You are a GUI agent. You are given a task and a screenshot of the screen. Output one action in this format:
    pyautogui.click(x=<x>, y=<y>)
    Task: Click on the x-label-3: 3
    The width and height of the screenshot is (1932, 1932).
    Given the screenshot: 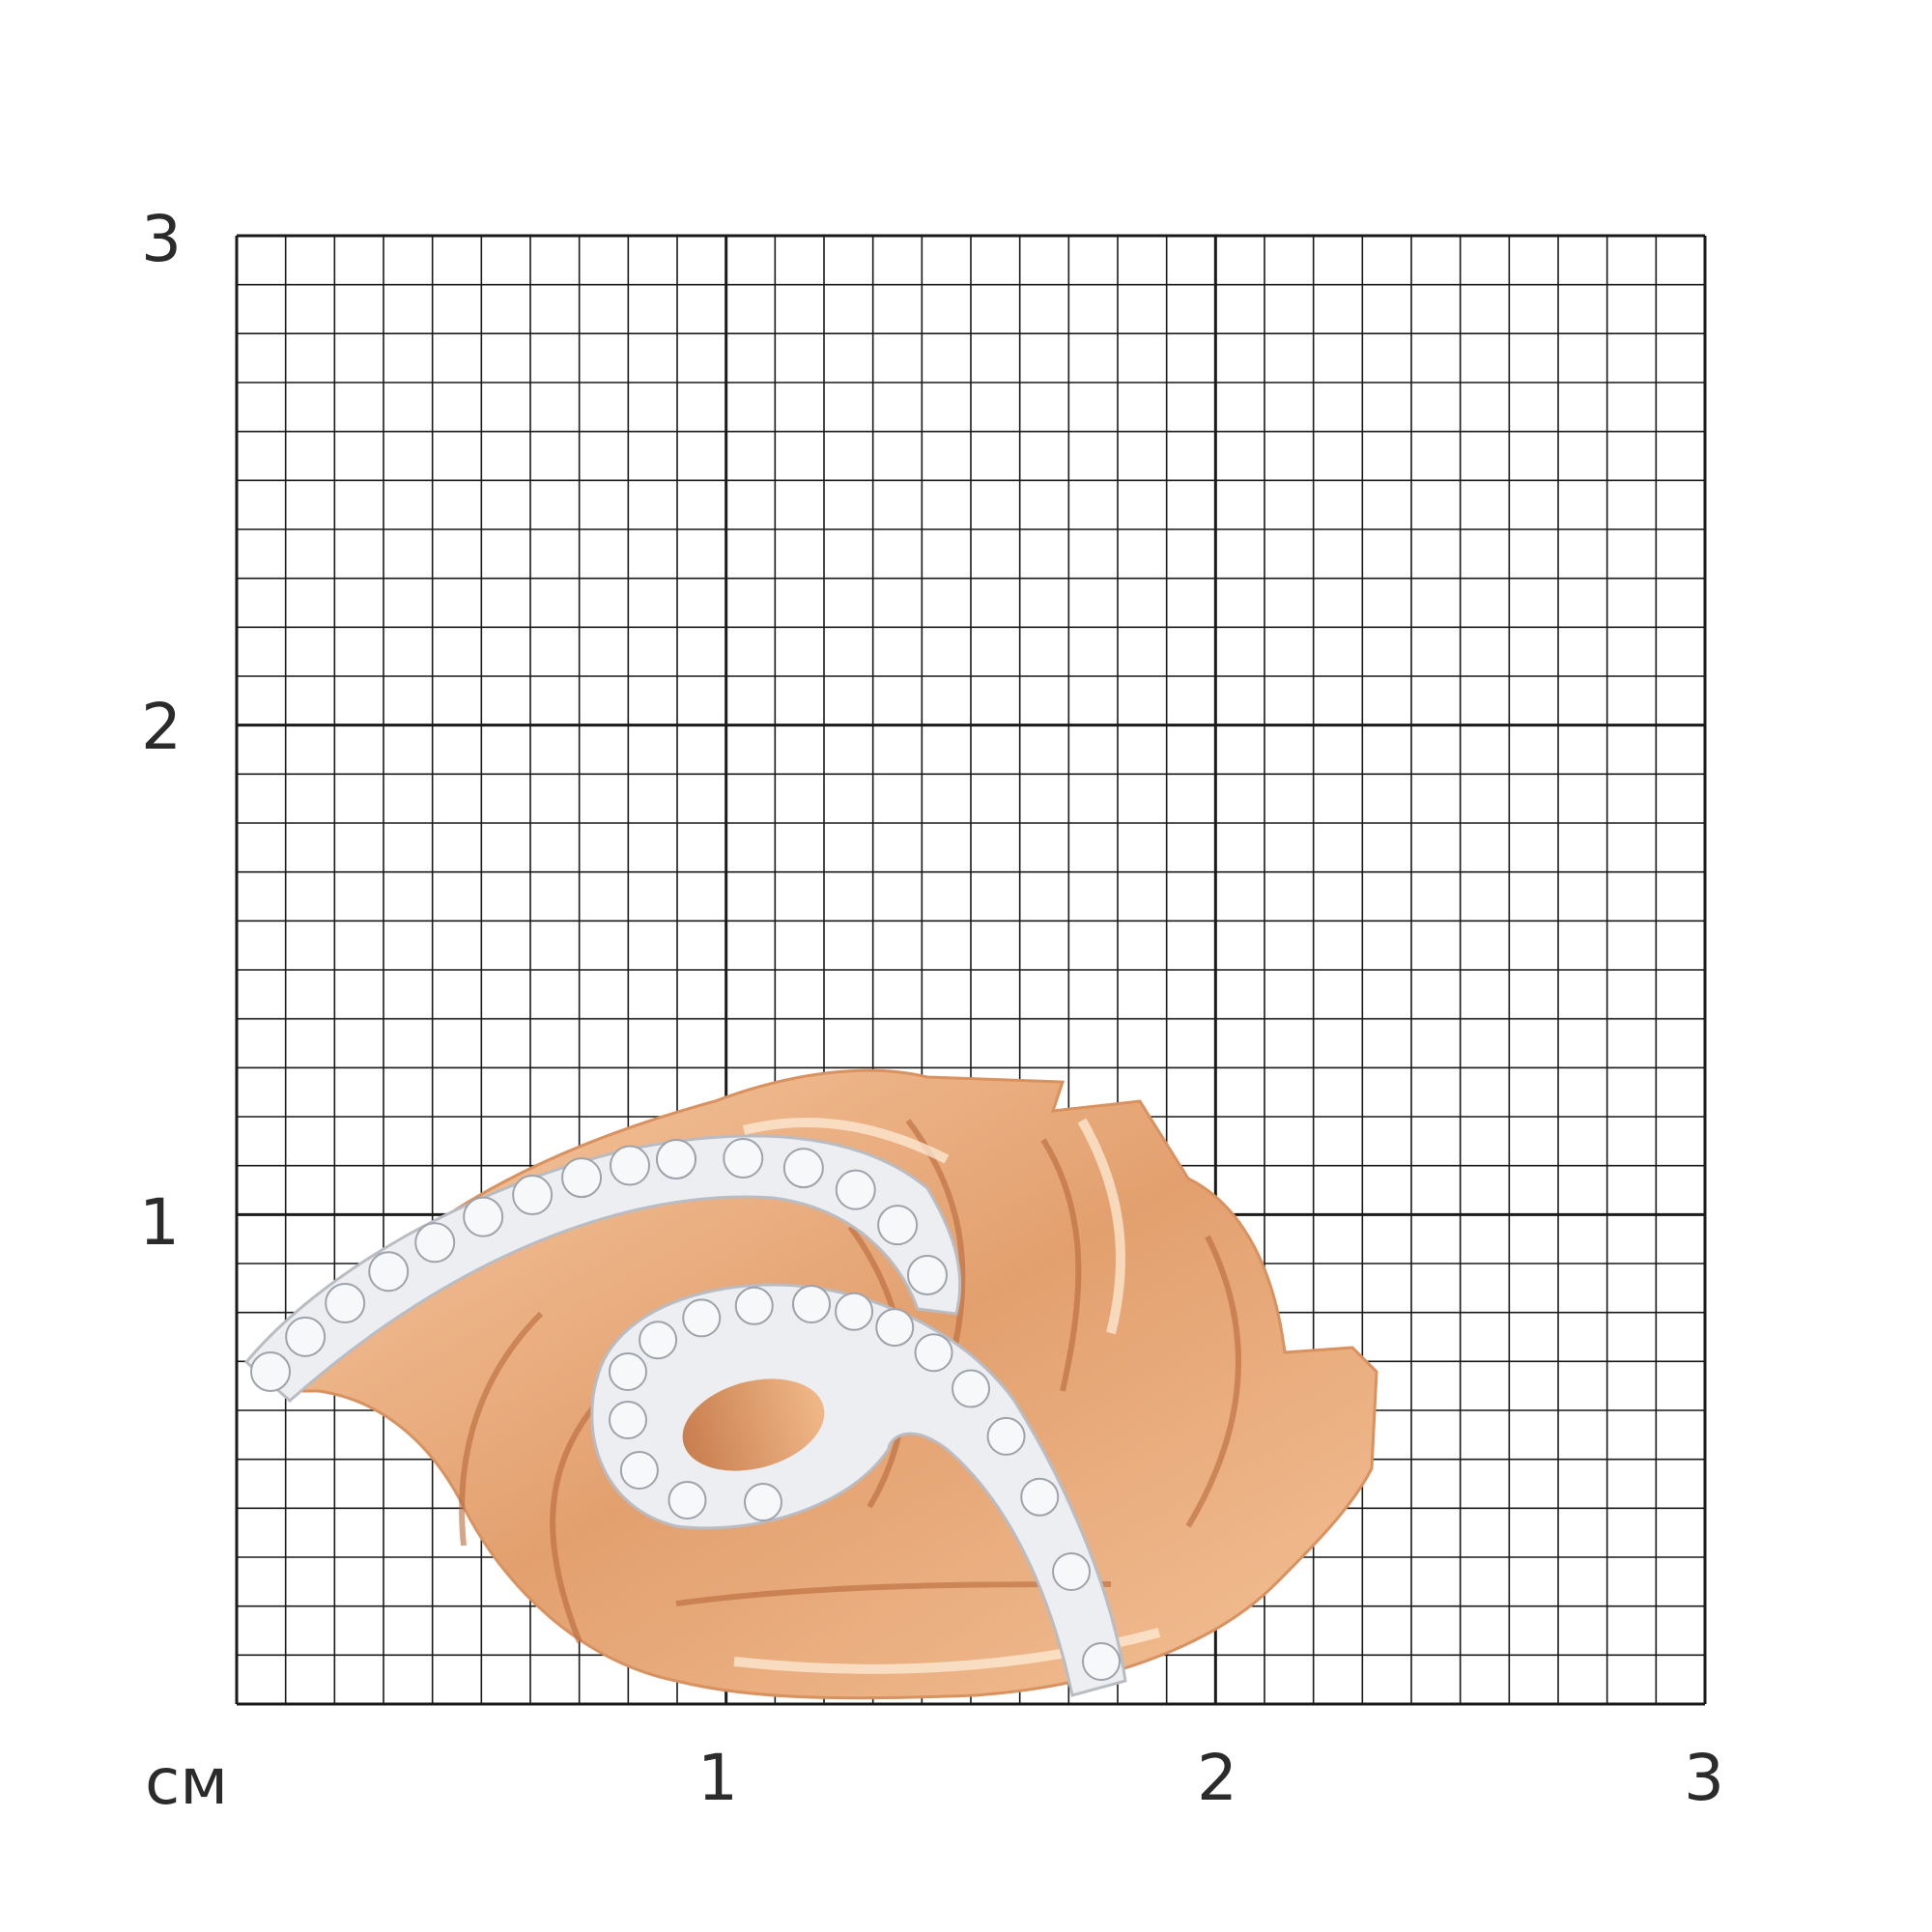 What is the action you would take?
    pyautogui.click(x=1704, y=1778)
    